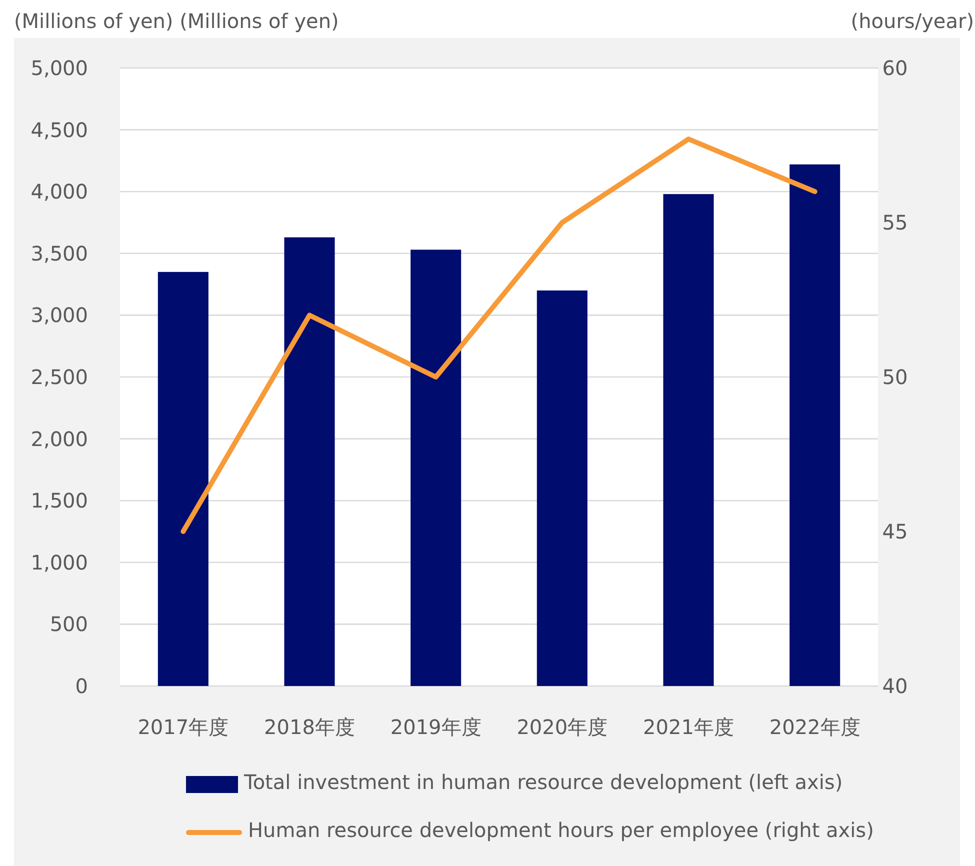  What do you see at coordinates (309, 727) in the screenshot?
I see `x-tick: 2018年度` at bounding box center [309, 727].